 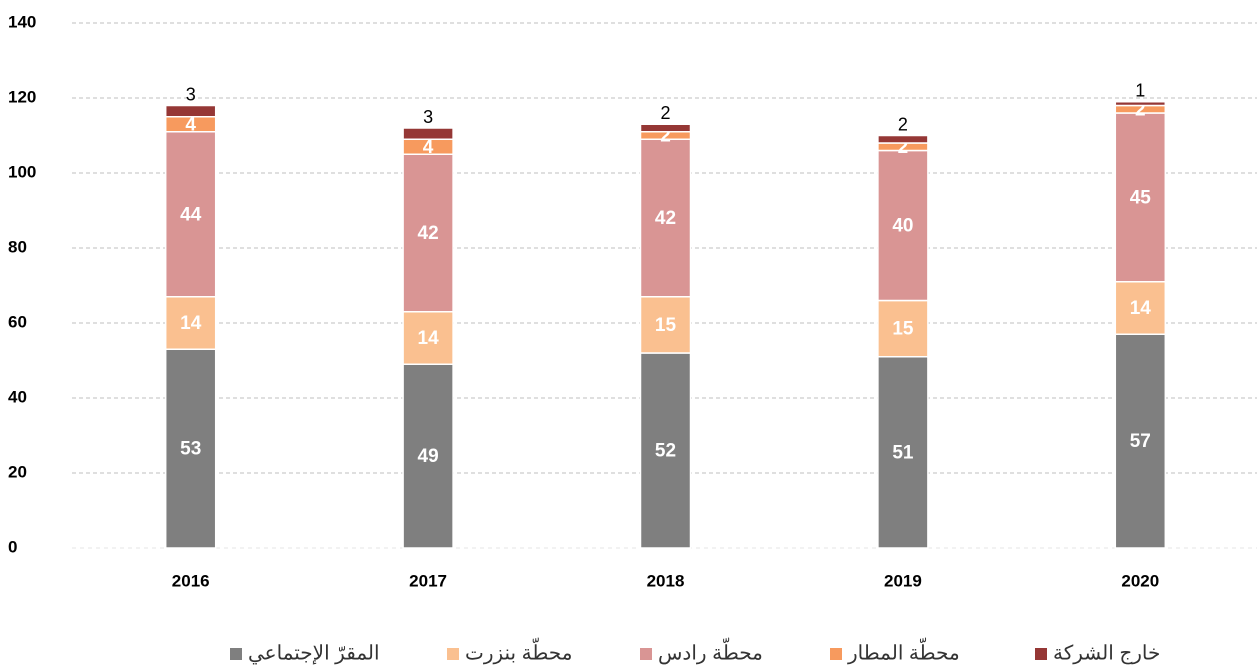 I want to click on y-tick-label: 80, so click(x=17, y=246).